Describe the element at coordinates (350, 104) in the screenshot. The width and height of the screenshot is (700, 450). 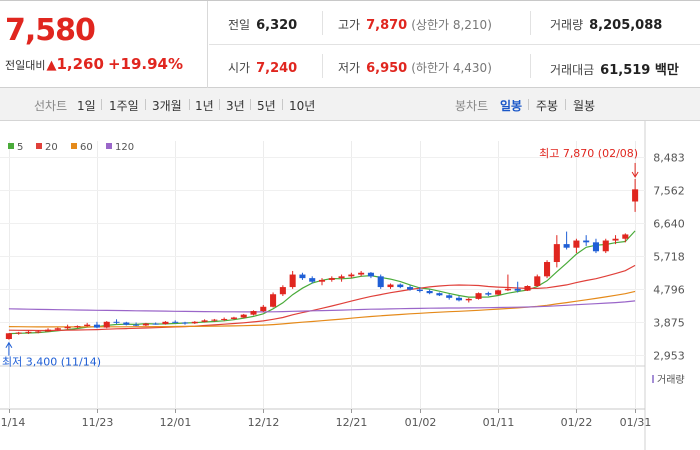
I see `chart-toolbar: 선차트 1일 1주일 3개월 1년 3년 5년 10년 봉차트 일봉 주봉 월봉` at that location.